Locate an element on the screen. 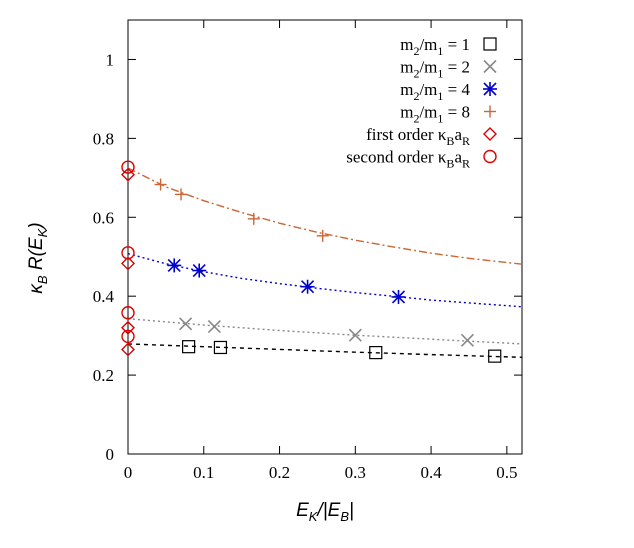 Image resolution: width=634 pixels, height=548 pixels. y-tick-label: 0 is located at coordinates (110, 454).